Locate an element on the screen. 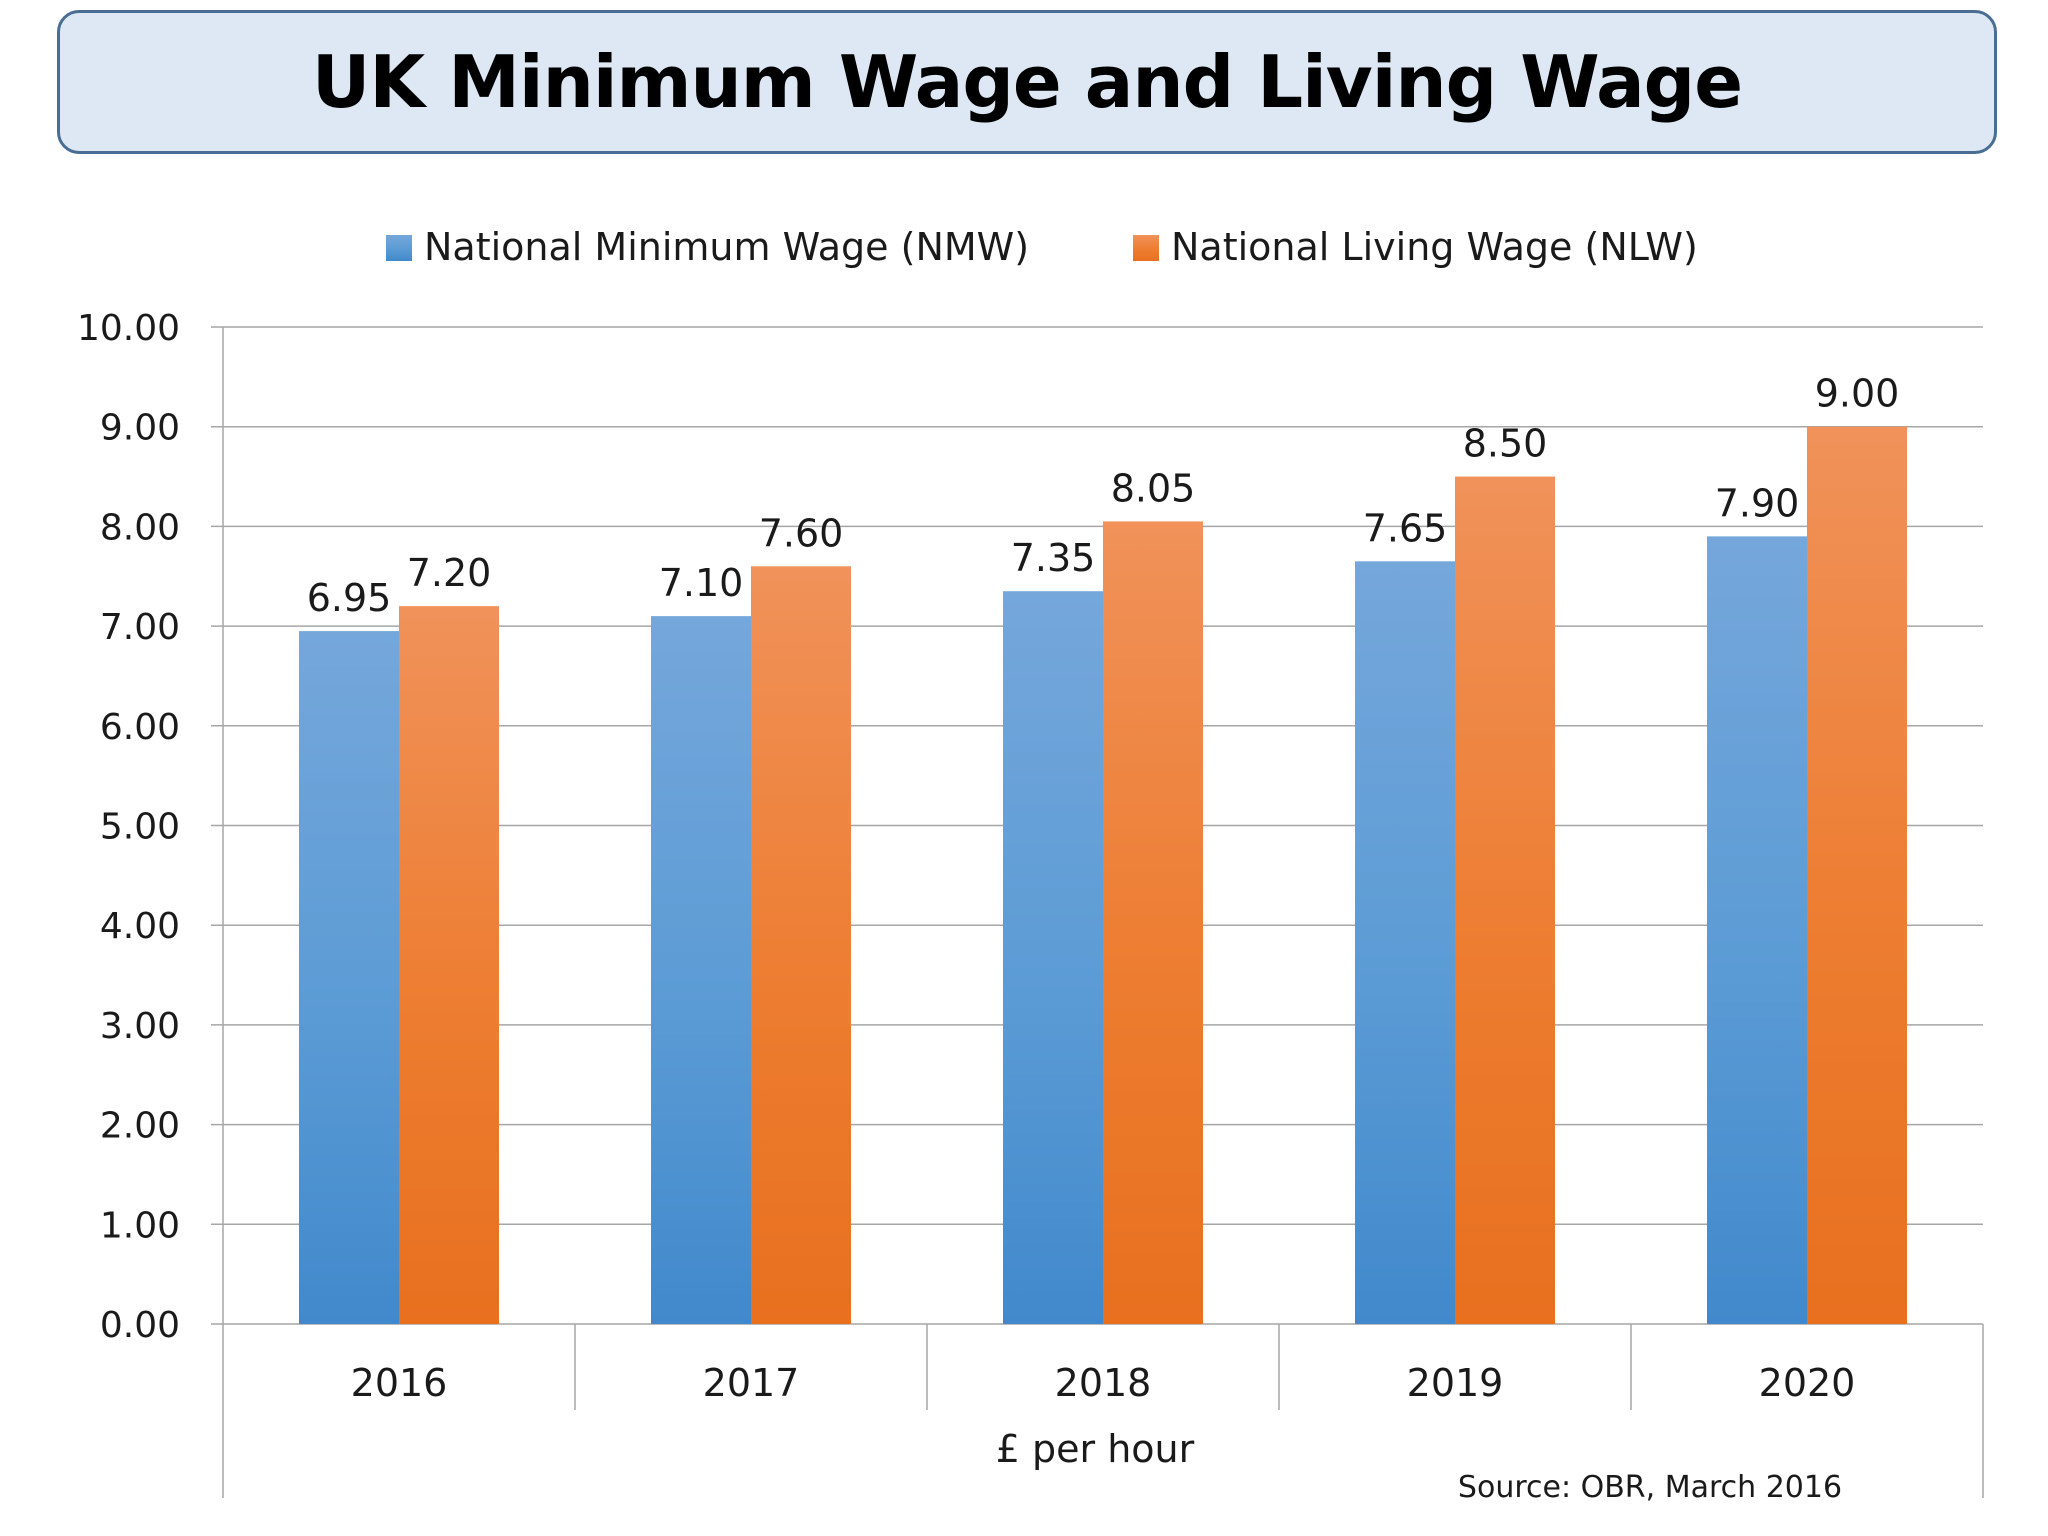 The image size is (2048, 1536). data-label-nmw-2016: 6.95 is located at coordinates (349, 598).